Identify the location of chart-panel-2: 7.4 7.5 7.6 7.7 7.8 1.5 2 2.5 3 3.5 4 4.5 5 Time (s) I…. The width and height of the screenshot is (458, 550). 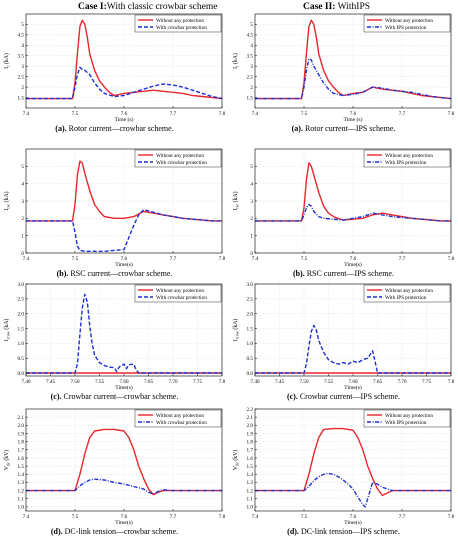
(343, 78).